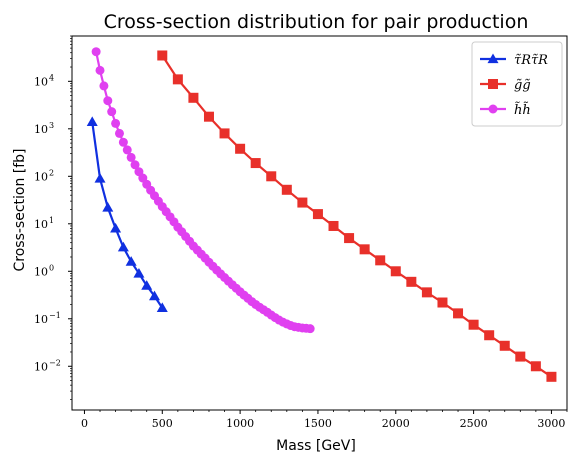 This screenshot has width=572, height=456. What do you see at coordinates (522, 85) in the screenshot?
I see `legend-label: g̃g̃` at bounding box center [522, 85].